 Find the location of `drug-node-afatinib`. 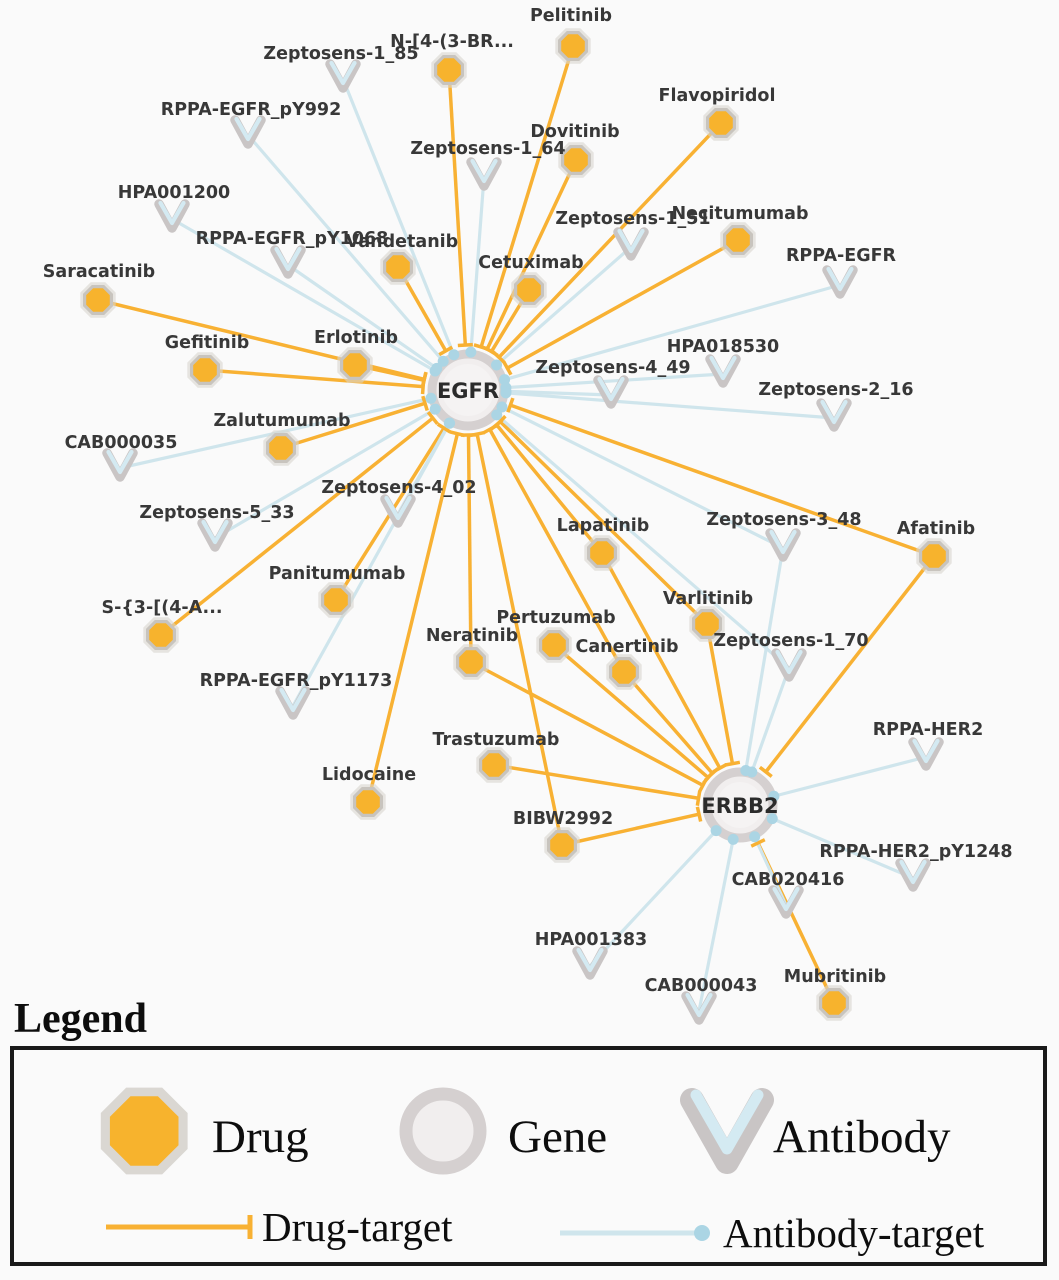

drug-node-afatinib is located at coordinates (934, 556).